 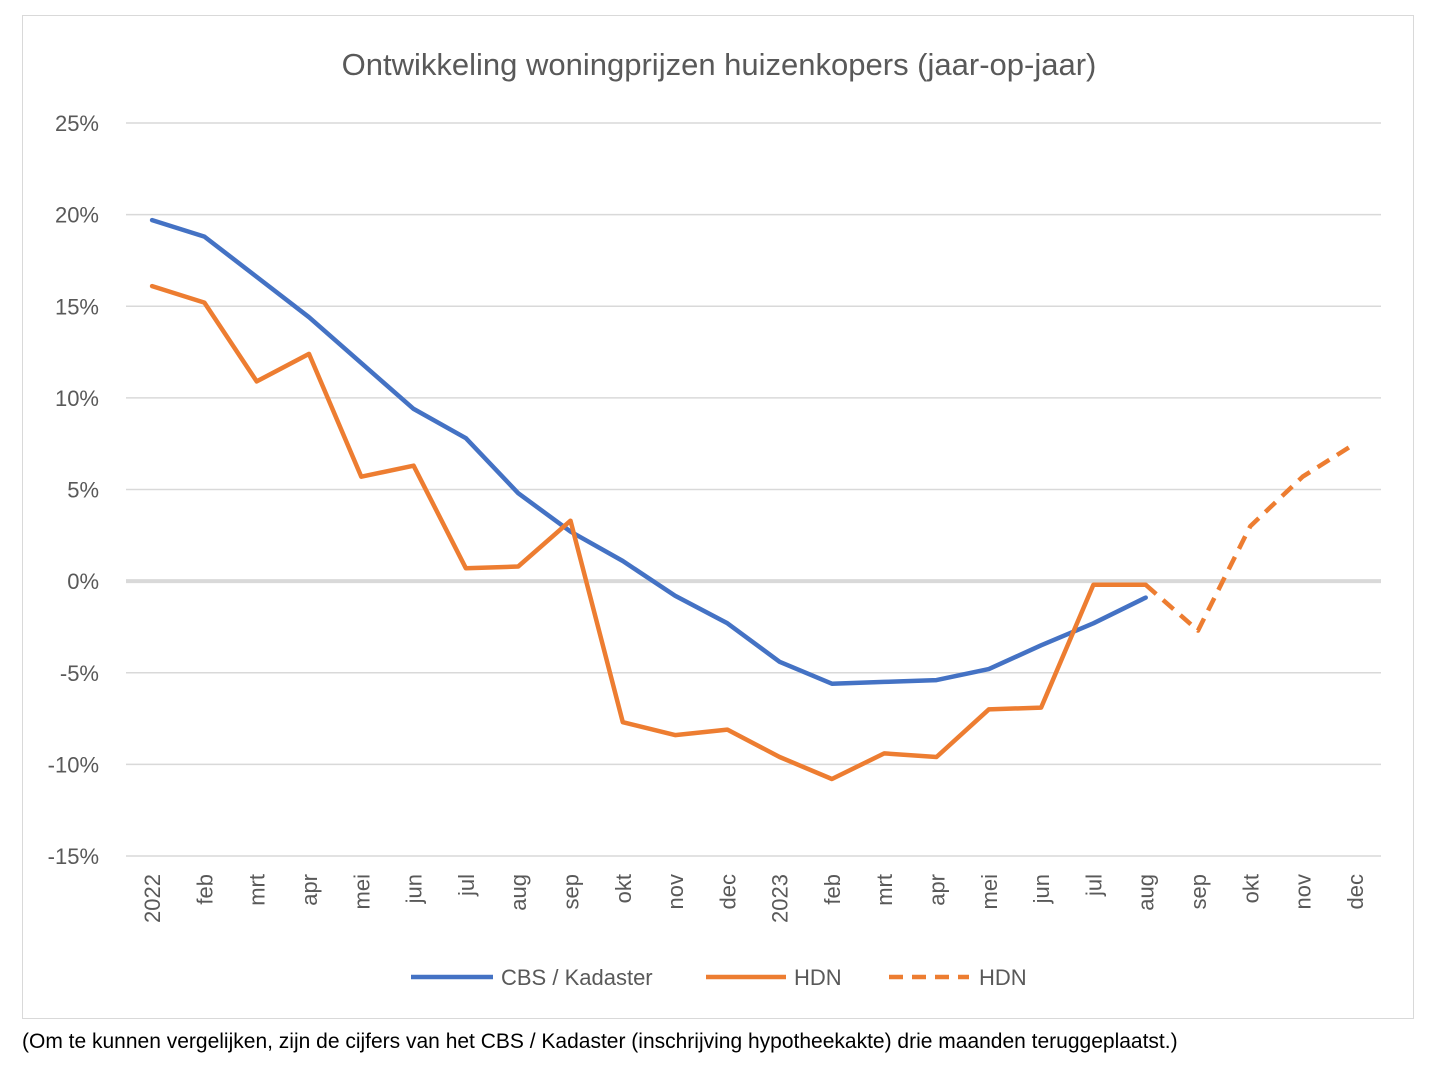 I want to click on y-tick-label: 20%, so click(x=77, y=215).